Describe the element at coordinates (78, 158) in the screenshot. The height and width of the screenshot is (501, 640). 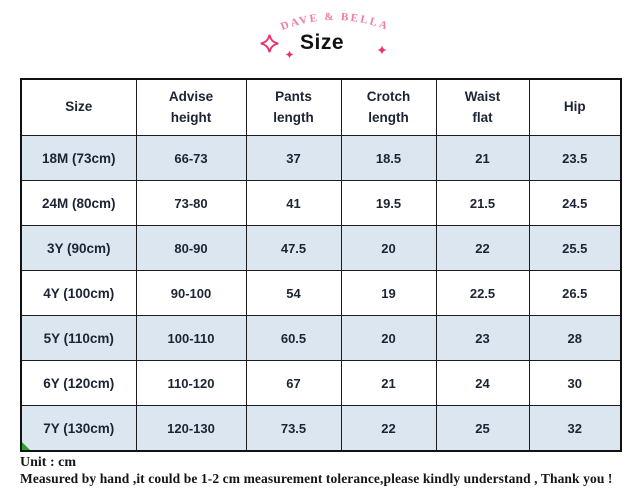
I see `size-label-cell: 18M (73cm)` at that location.